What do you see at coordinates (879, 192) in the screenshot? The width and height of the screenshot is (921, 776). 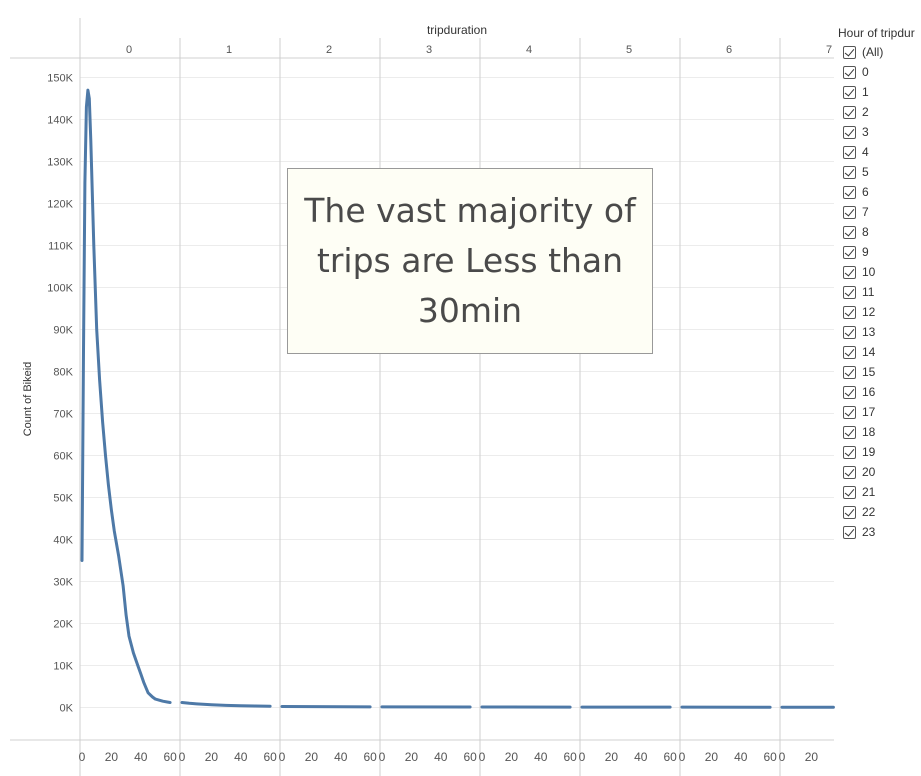 I see `legend-item: 6` at bounding box center [879, 192].